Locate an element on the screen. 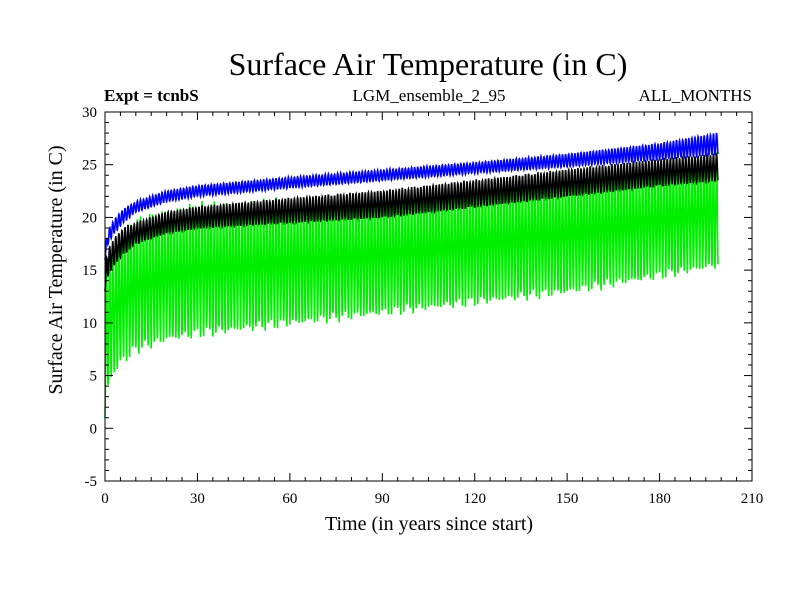 The width and height of the screenshot is (800, 600). x-tick-label: 60 is located at coordinates (289, 499).